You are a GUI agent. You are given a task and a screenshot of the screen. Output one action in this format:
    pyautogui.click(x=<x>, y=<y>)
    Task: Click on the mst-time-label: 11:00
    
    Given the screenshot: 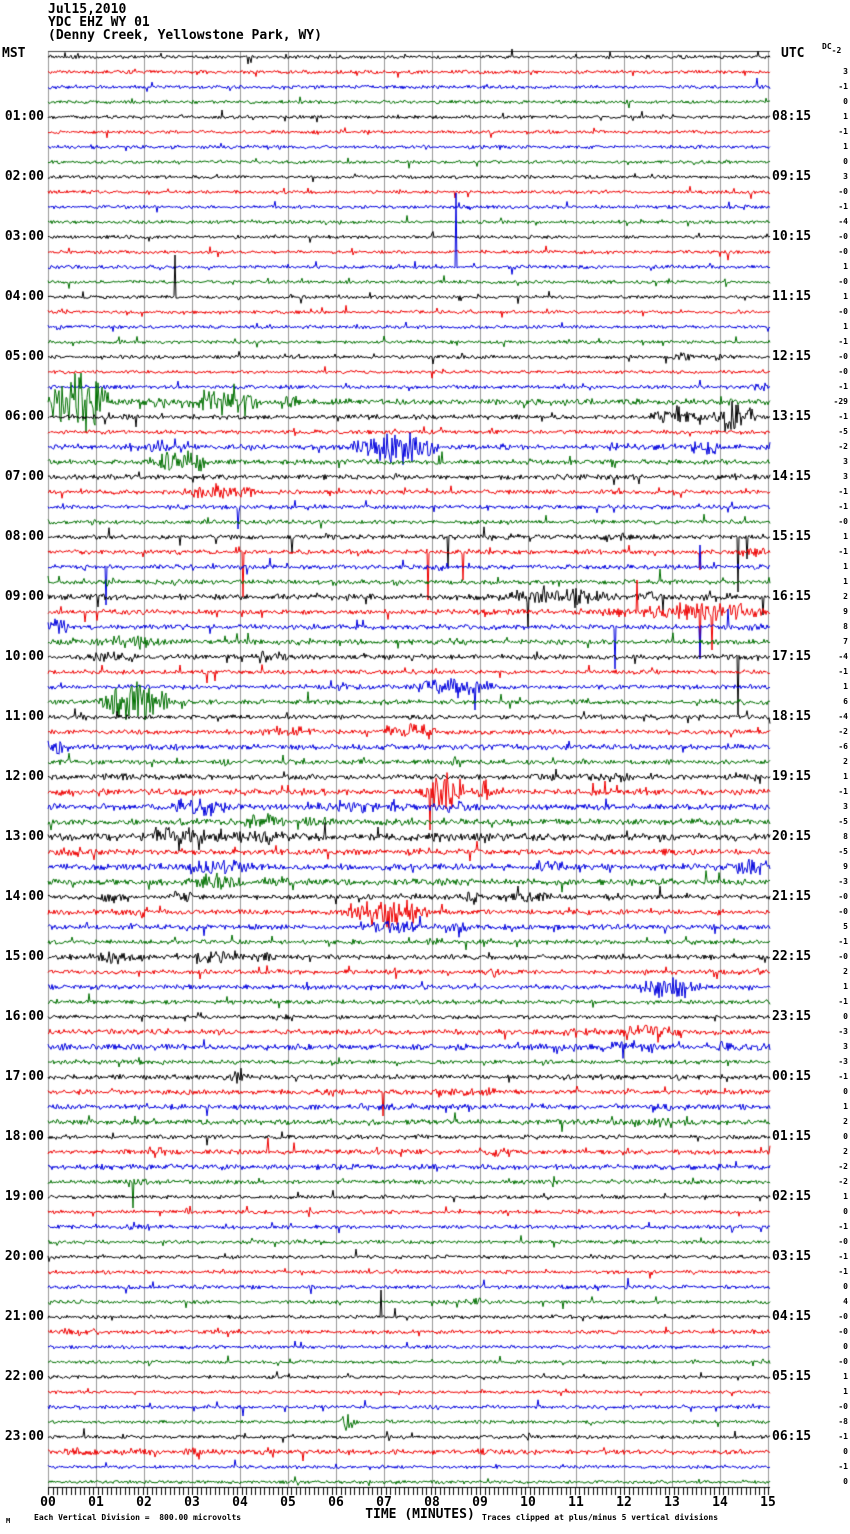 What is the action you would take?
    pyautogui.click(x=24, y=716)
    